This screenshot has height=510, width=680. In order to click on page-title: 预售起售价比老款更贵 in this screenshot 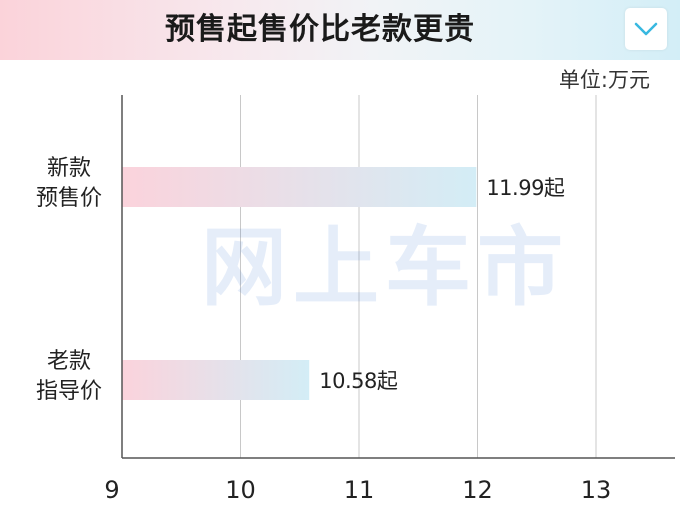, I will do `click(320, 29)`.